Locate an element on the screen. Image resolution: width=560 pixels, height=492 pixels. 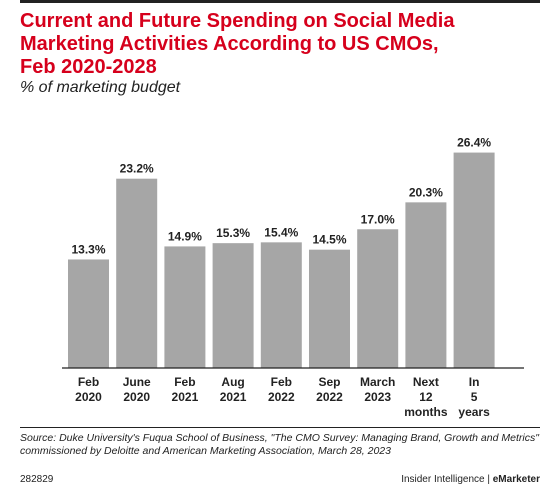
data-label: 14.5% is located at coordinates (329, 240).